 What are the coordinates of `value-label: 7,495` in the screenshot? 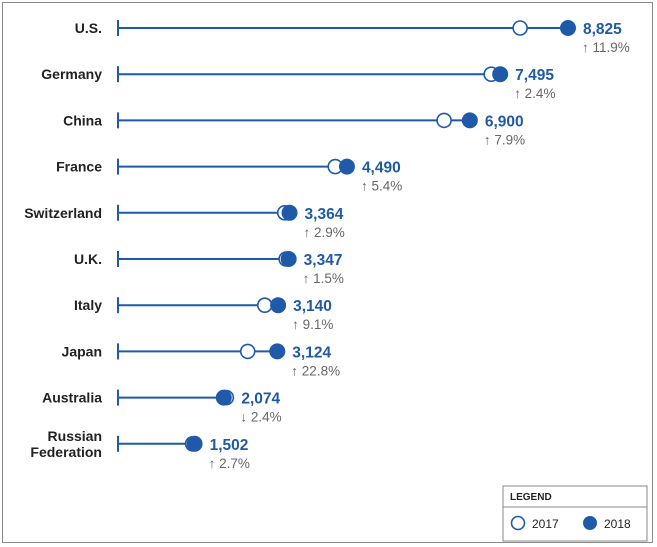 It's located at (534, 75).